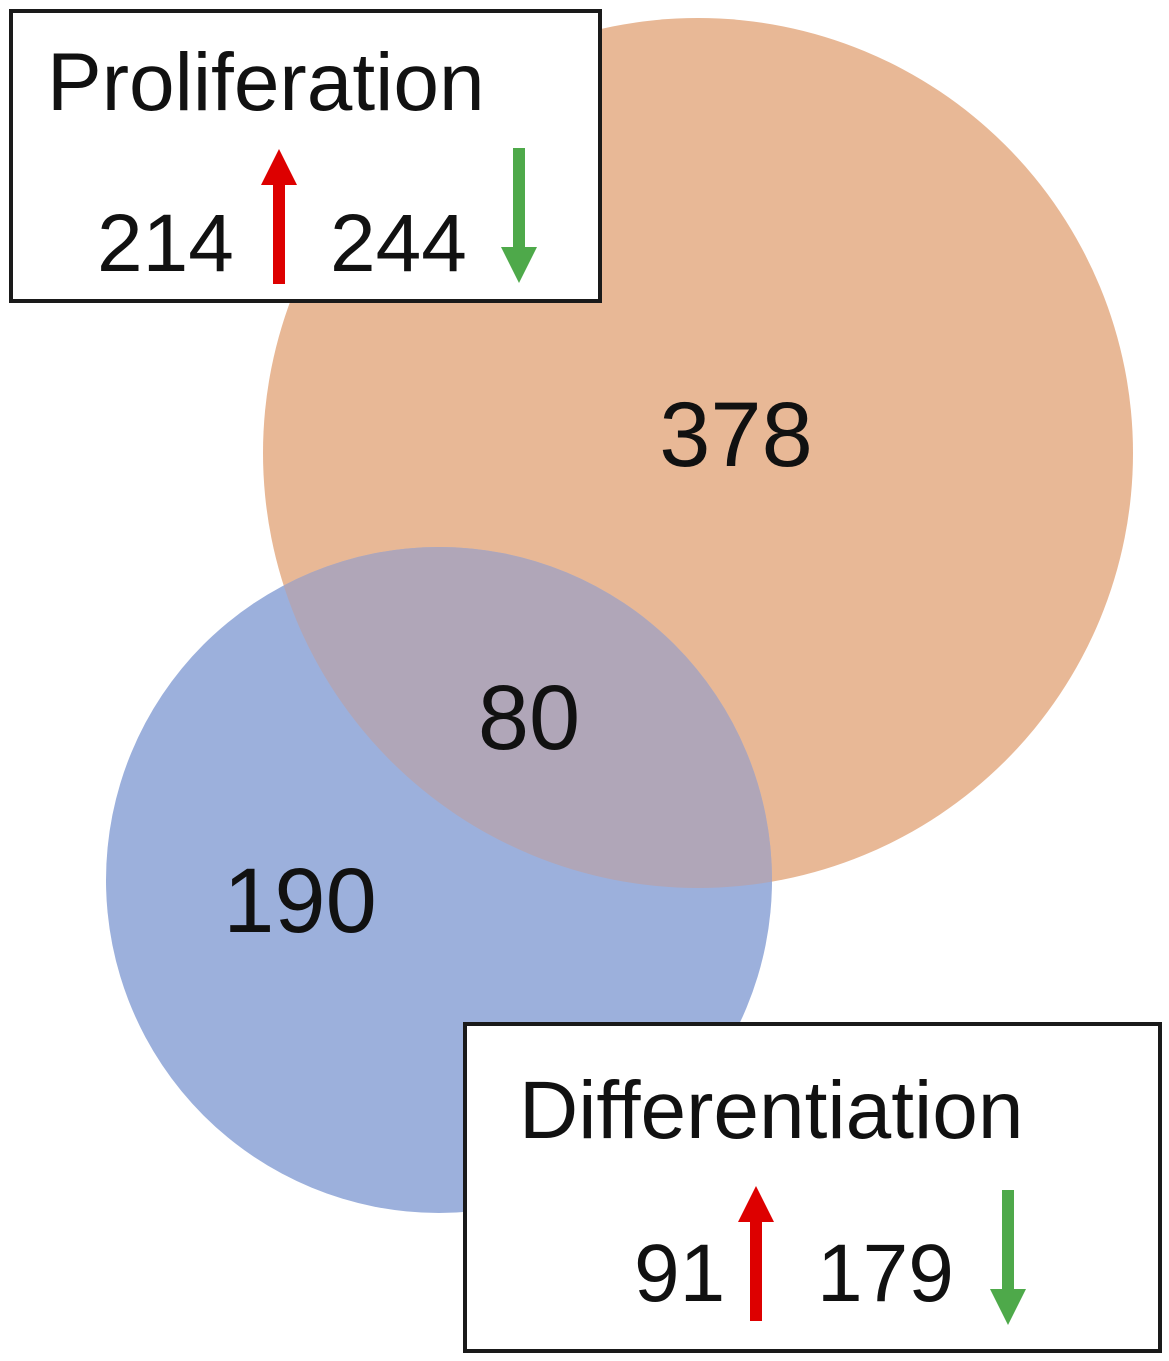 This screenshot has height=1361, width=1169. What do you see at coordinates (165, 243) in the screenshot?
I see `proliferation-up-count: 214` at bounding box center [165, 243].